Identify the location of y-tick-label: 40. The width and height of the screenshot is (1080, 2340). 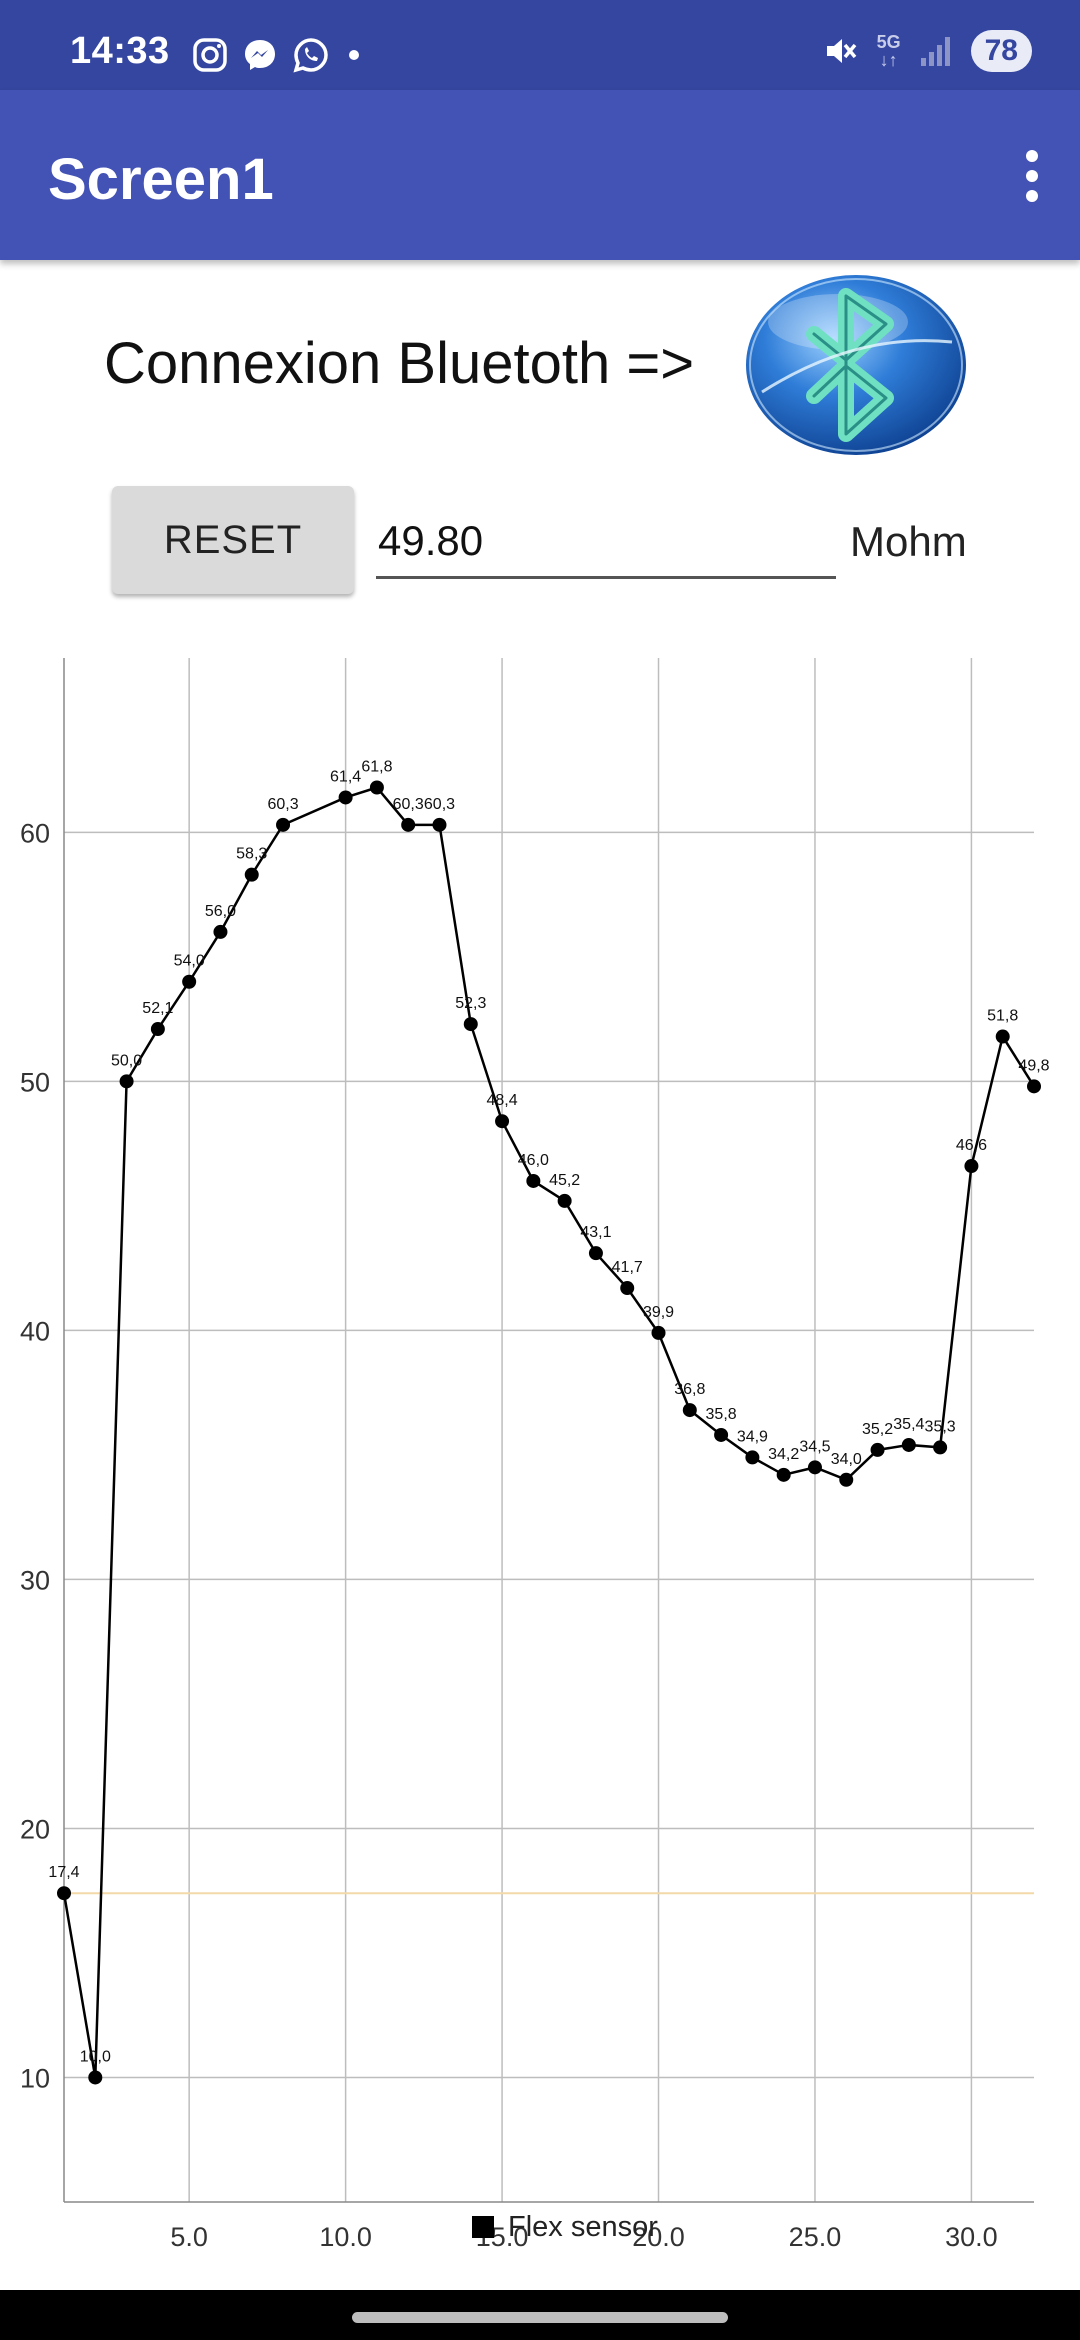
(35, 1331).